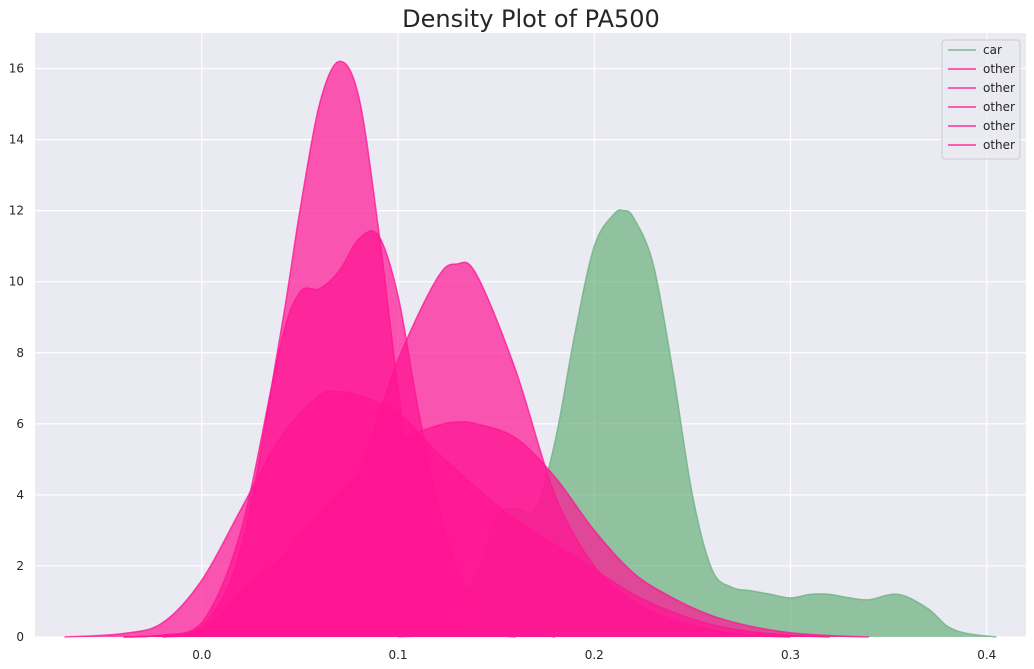 This screenshot has width=1034, height=669. What do you see at coordinates (16, 69) in the screenshot?
I see `y-tick-label: 16` at bounding box center [16, 69].